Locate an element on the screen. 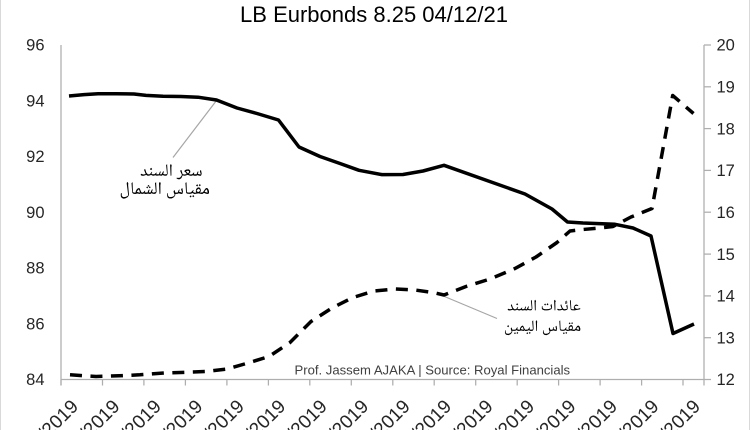 The image size is (750, 430). svg-text: 88 is located at coordinates (35, 269).